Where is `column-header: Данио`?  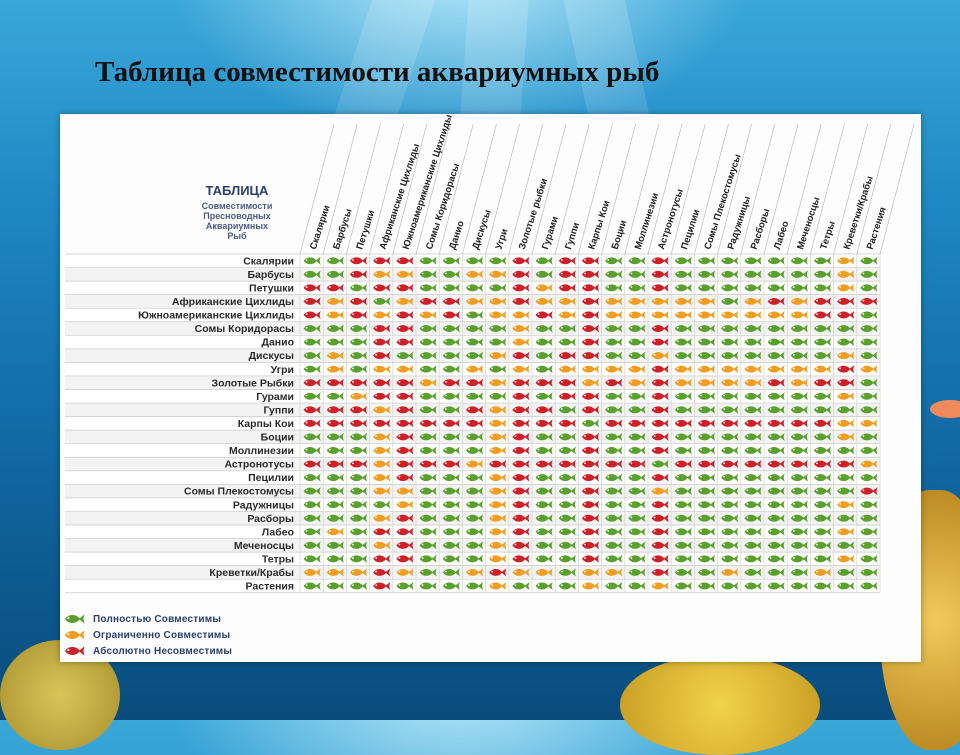 column-header: Данио is located at coordinates (457, 235).